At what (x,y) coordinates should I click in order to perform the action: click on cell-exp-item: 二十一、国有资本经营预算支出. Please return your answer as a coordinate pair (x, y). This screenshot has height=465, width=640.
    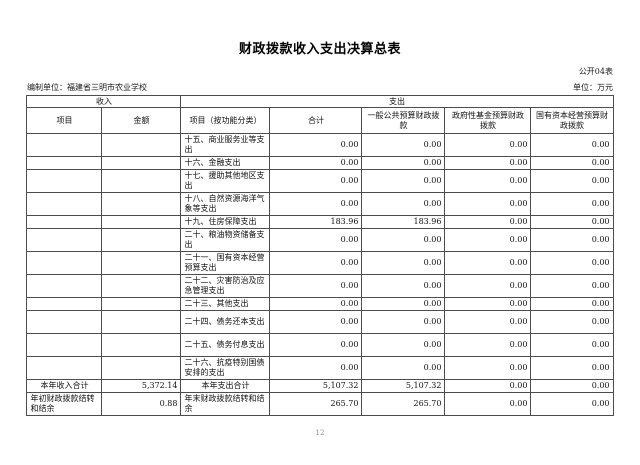
    Looking at the image, I should click on (225, 263).